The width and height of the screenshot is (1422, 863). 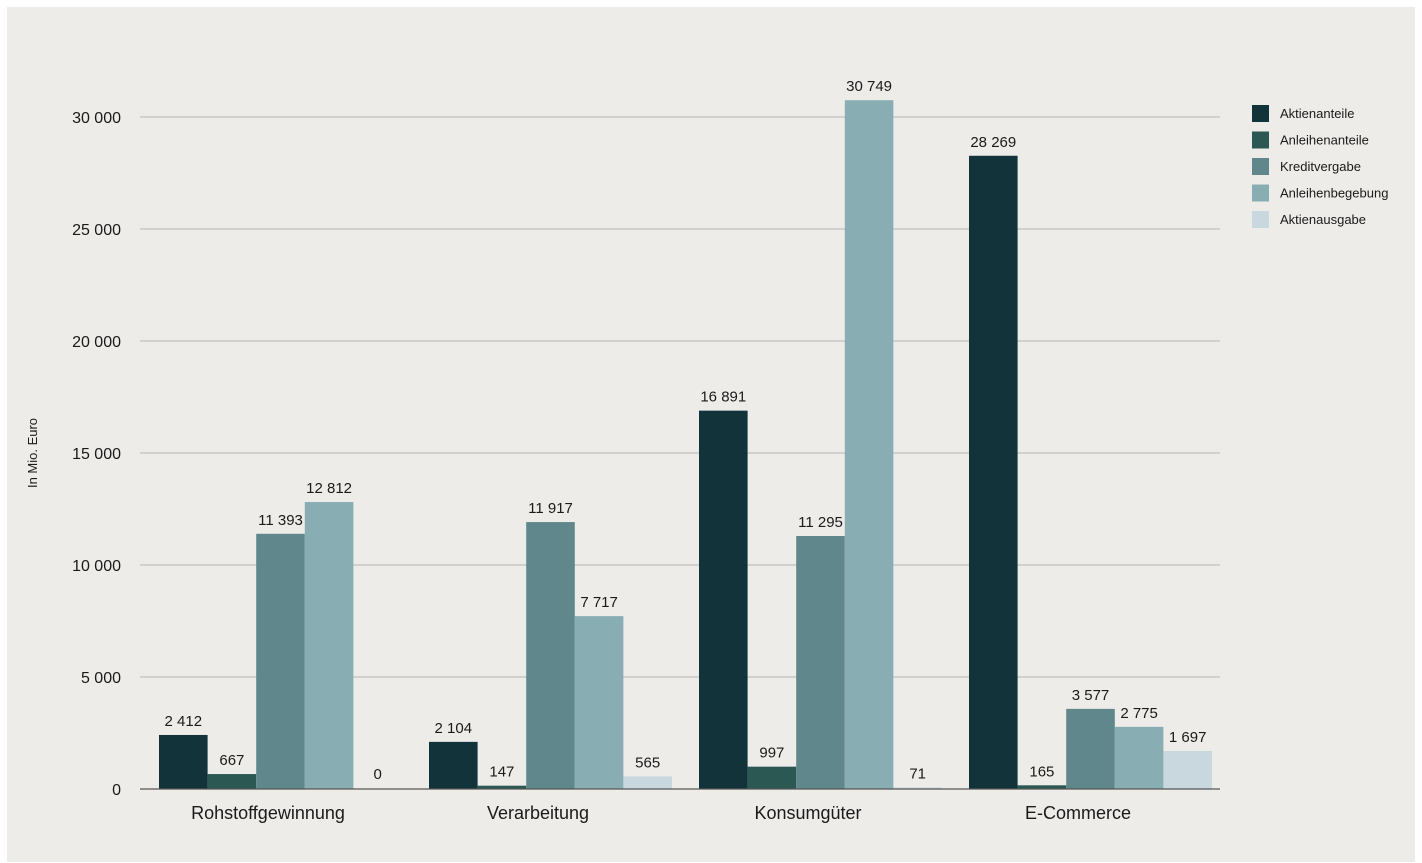 What do you see at coordinates (96, 230) in the screenshot?
I see `y-tick-label: 25 000` at bounding box center [96, 230].